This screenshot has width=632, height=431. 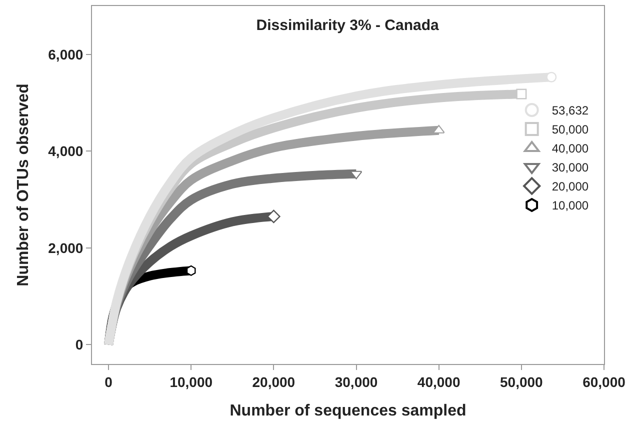 I want to click on legend-label: 50,000, so click(x=570, y=129).